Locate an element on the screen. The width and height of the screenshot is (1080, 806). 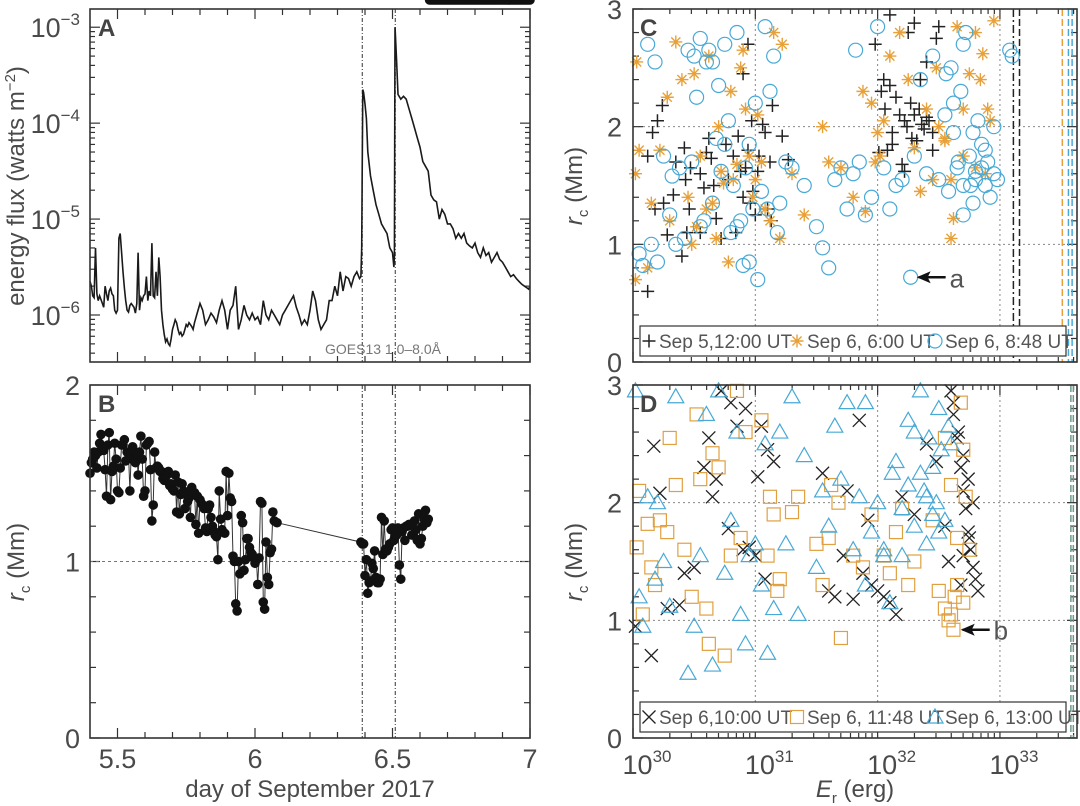
y-tick-label: 10−5 is located at coordinates (55, 218).